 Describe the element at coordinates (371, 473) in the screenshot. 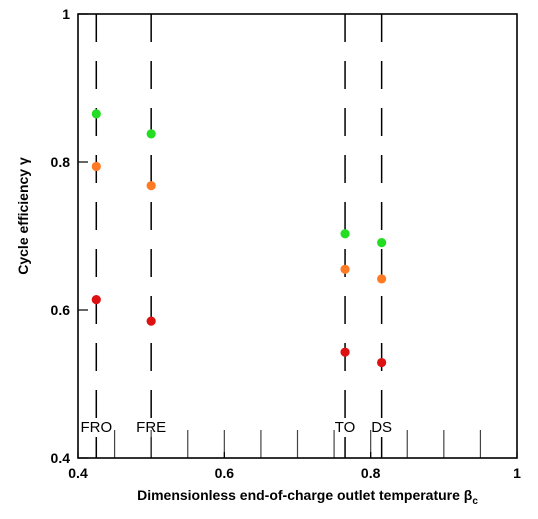

I see `x-tick-label: 0.8` at that location.